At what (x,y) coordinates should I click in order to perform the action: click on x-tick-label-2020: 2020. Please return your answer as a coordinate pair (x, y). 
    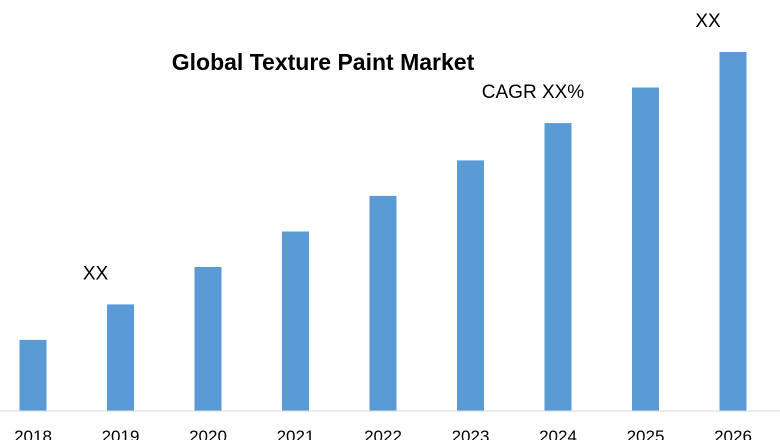
    Looking at the image, I should click on (208, 433).